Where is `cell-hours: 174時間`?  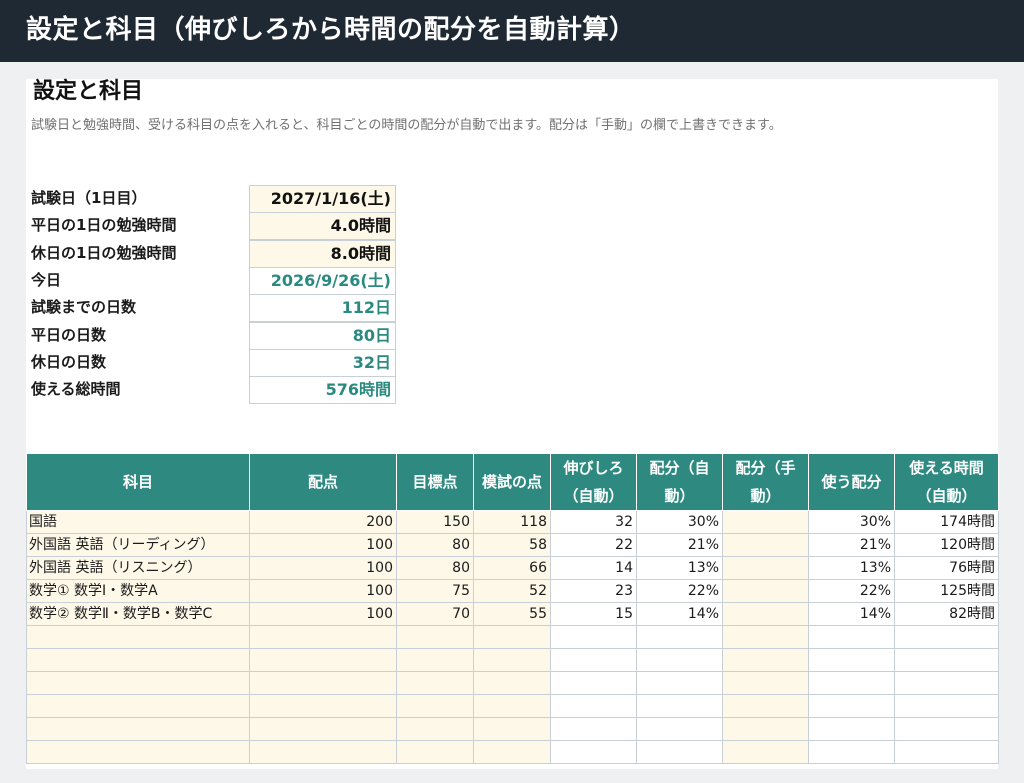
cell-hours: 174時間 is located at coordinates (946, 522).